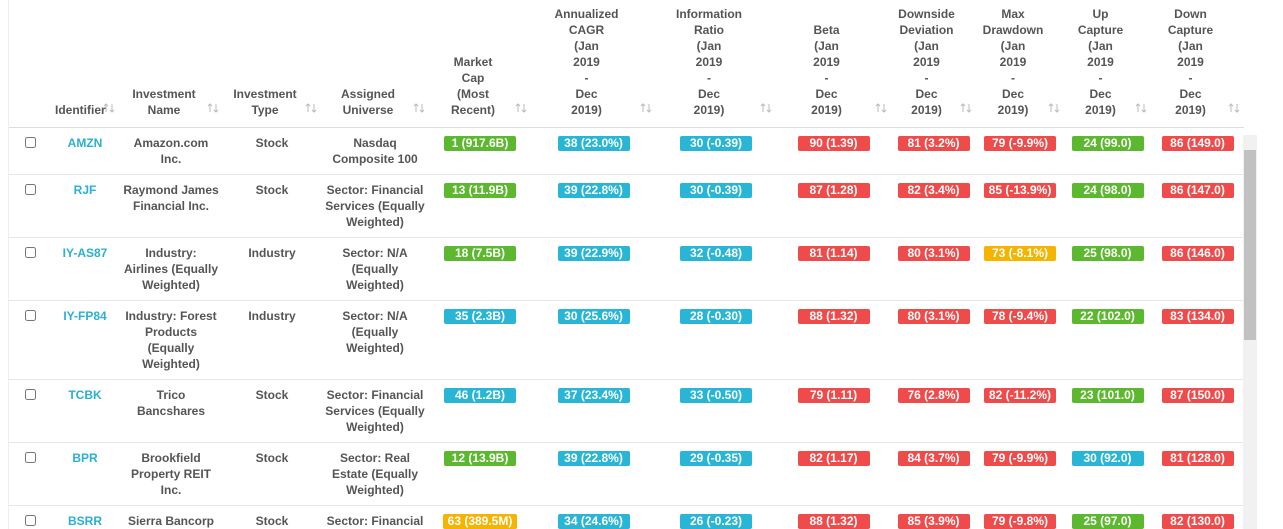  What do you see at coordinates (1020, 253) in the screenshot?
I see `score-badge: 73 (-8.1%)` at bounding box center [1020, 253].